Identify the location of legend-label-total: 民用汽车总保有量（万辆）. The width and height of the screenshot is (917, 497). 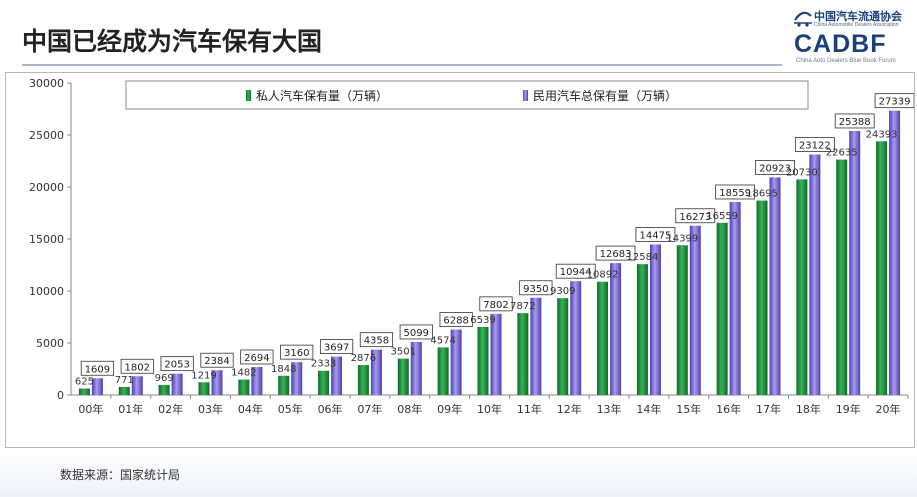
(605, 95).